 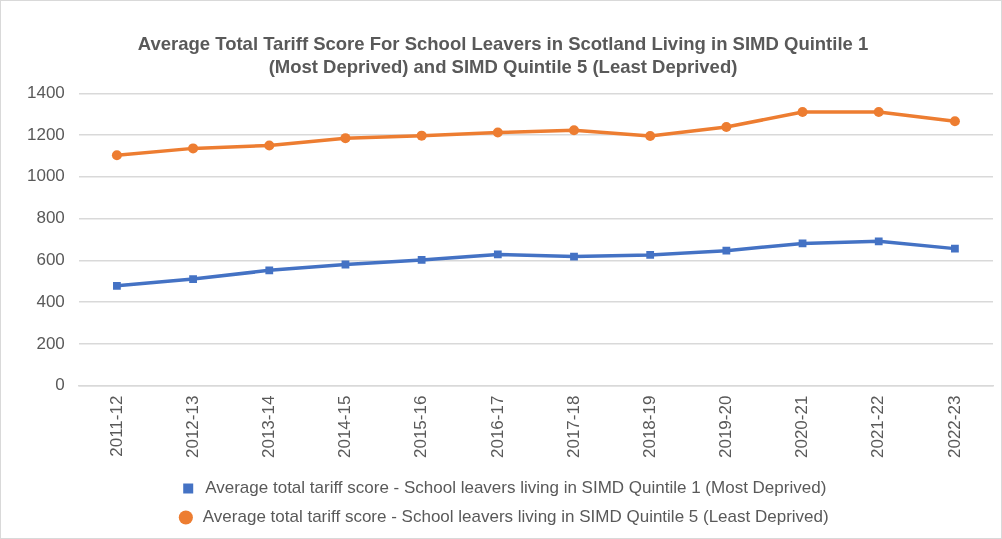 What do you see at coordinates (497, 426) in the screenshot?
I see `x-tick-label: 2016-17` at bounding box center [497, 426].